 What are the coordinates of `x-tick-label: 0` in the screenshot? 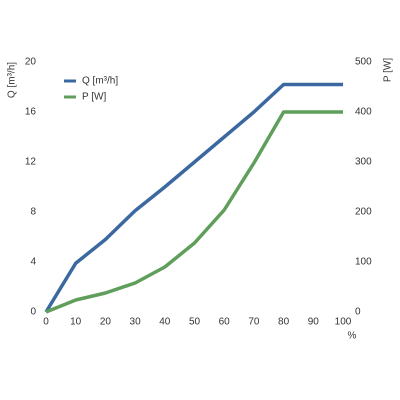 It's located at (46, 322).